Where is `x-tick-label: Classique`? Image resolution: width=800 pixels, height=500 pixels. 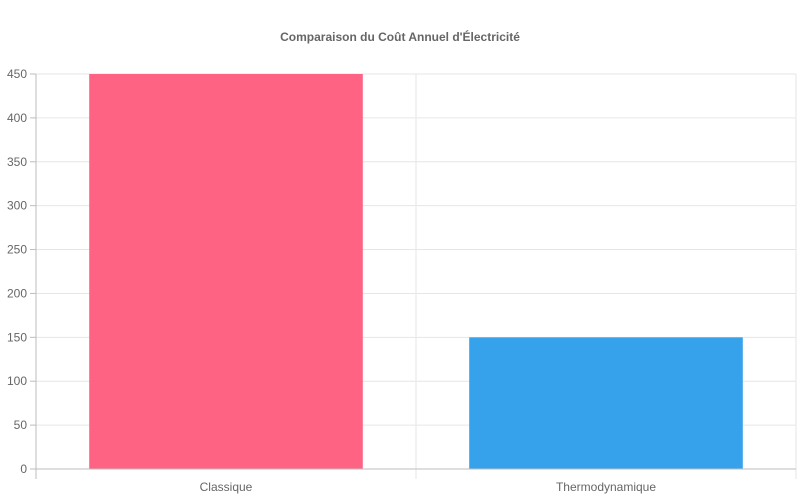
x-tick-label: Classique is located at coordinates (226, 487).